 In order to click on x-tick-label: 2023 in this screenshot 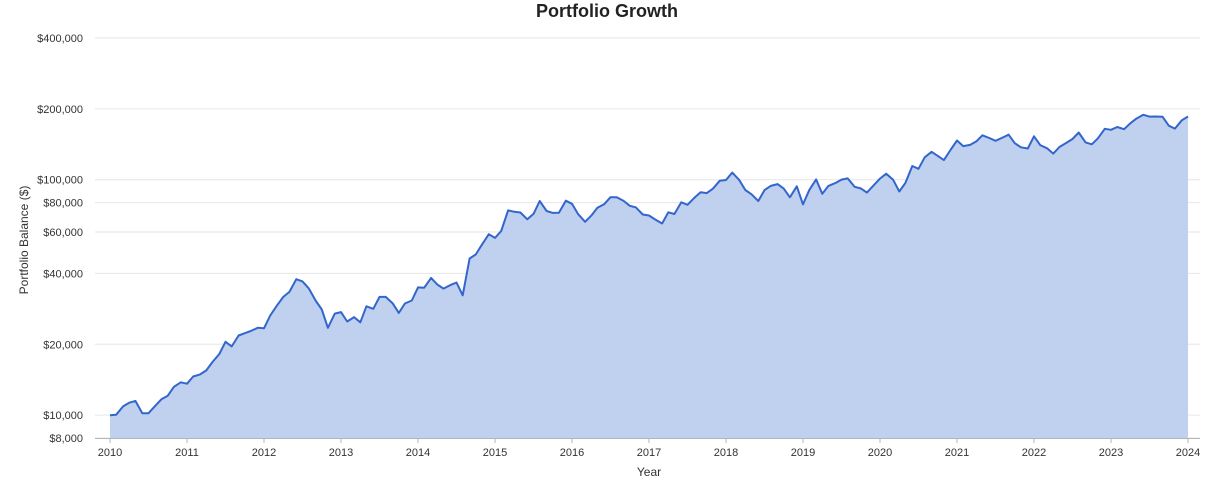, I will do `click(1111, 453)`.